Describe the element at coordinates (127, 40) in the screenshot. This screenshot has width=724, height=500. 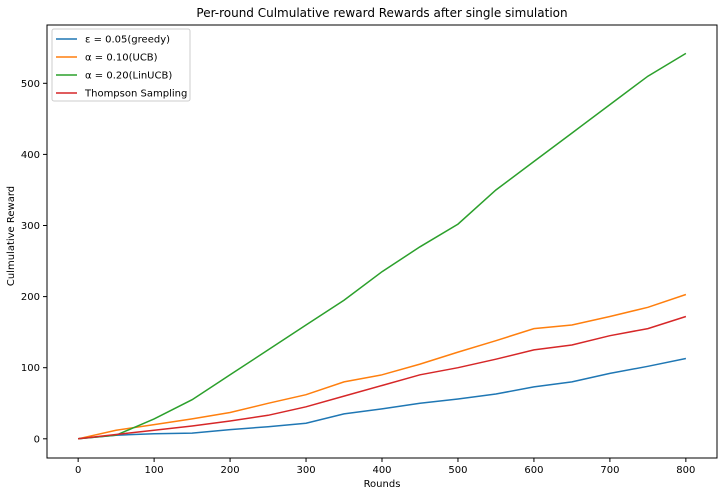
I see `legend-entry: ε = 0.05(greedy)` at that location.